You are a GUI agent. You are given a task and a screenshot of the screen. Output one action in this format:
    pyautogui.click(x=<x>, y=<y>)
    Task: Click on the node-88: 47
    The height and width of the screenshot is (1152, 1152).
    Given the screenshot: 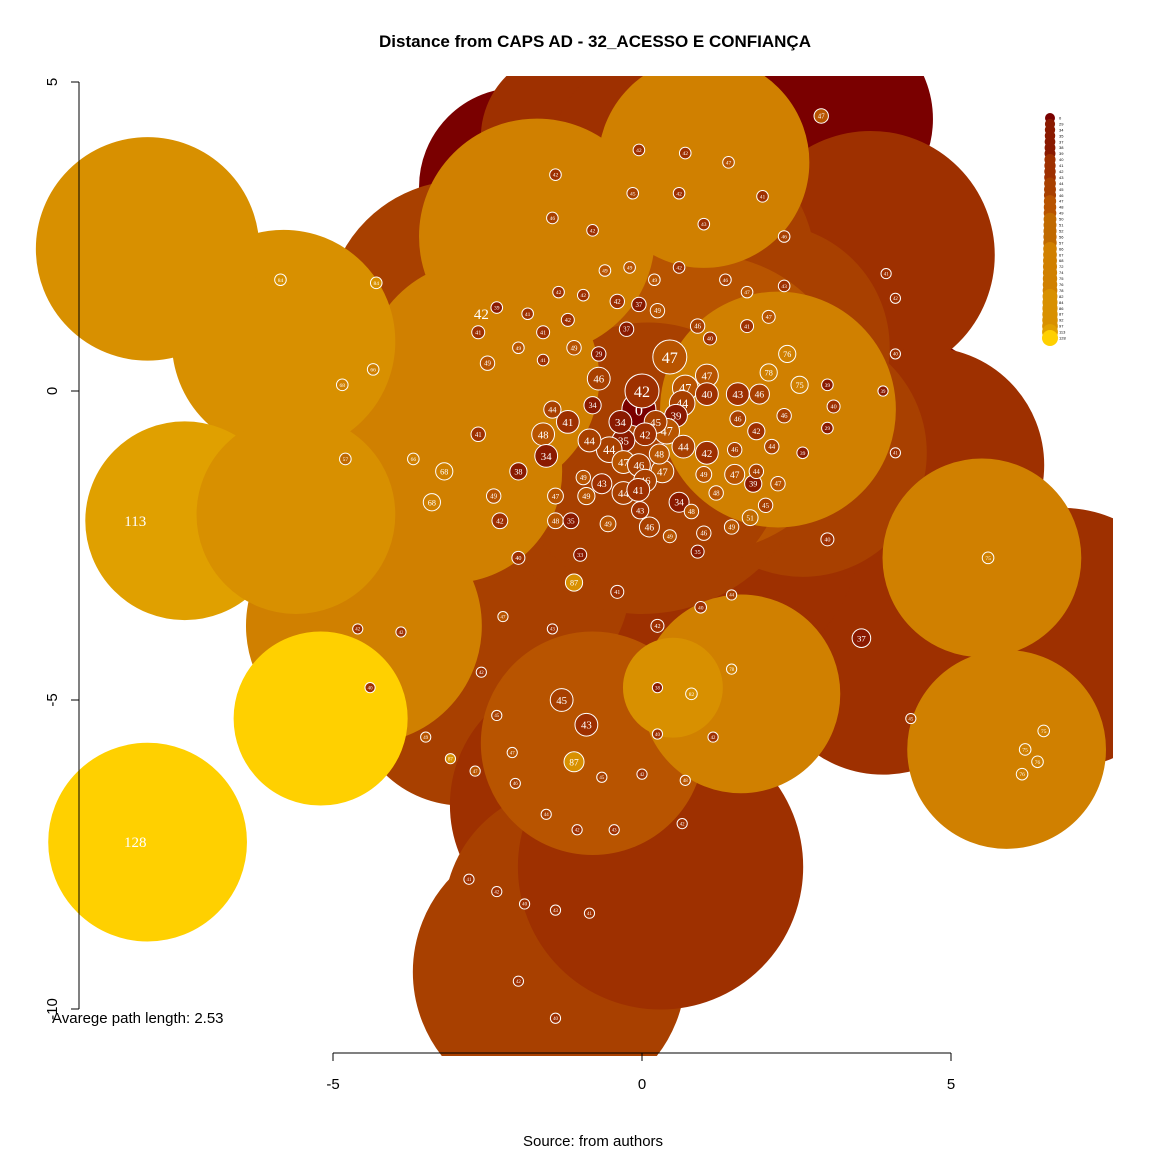 What is the action you would take?
    pyautogui.click(x=768, y=316)
    